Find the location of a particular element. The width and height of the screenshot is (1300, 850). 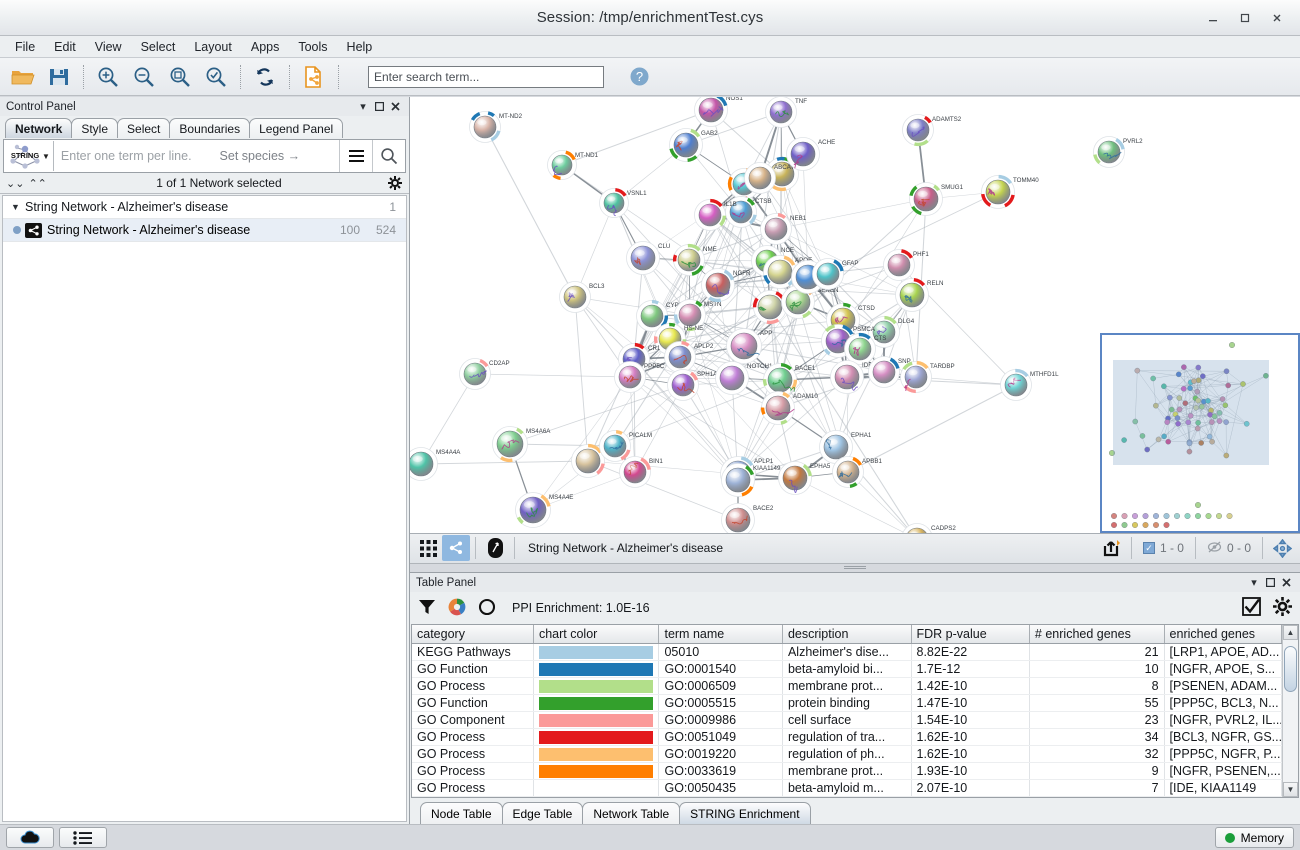

maximize-button is located at coordinates (1245, 18).